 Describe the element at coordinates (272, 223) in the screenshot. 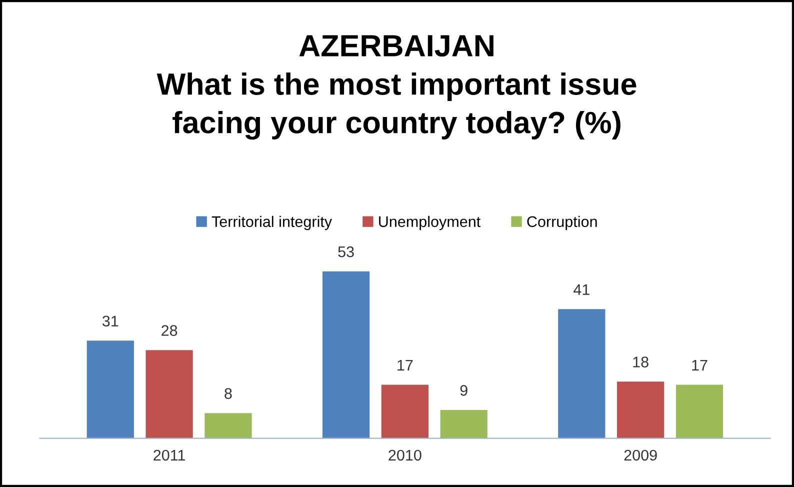

I see `legend-label: Territorial integrity` at that location.